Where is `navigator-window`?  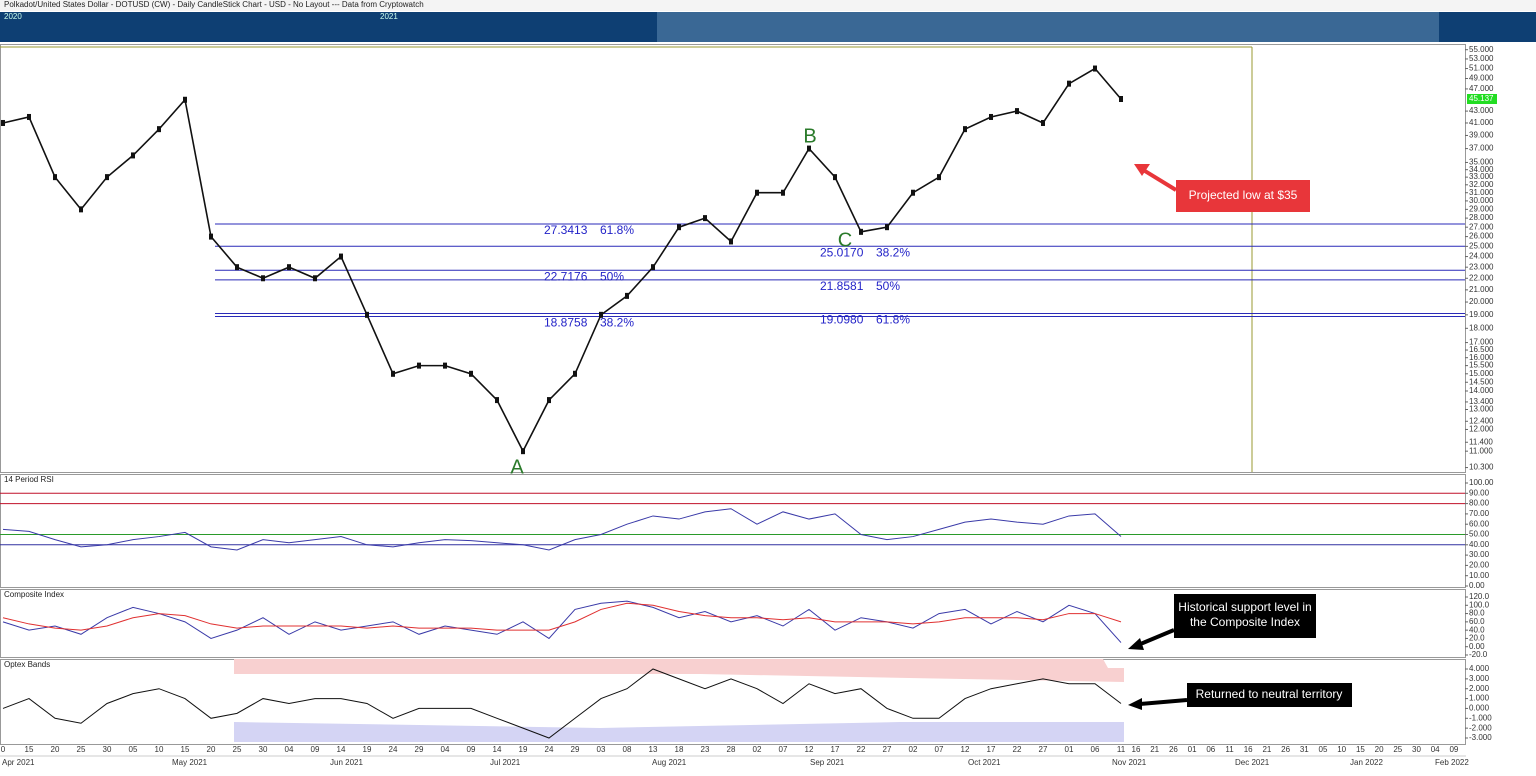
navigator-window is located at coordinates (1048, 27).